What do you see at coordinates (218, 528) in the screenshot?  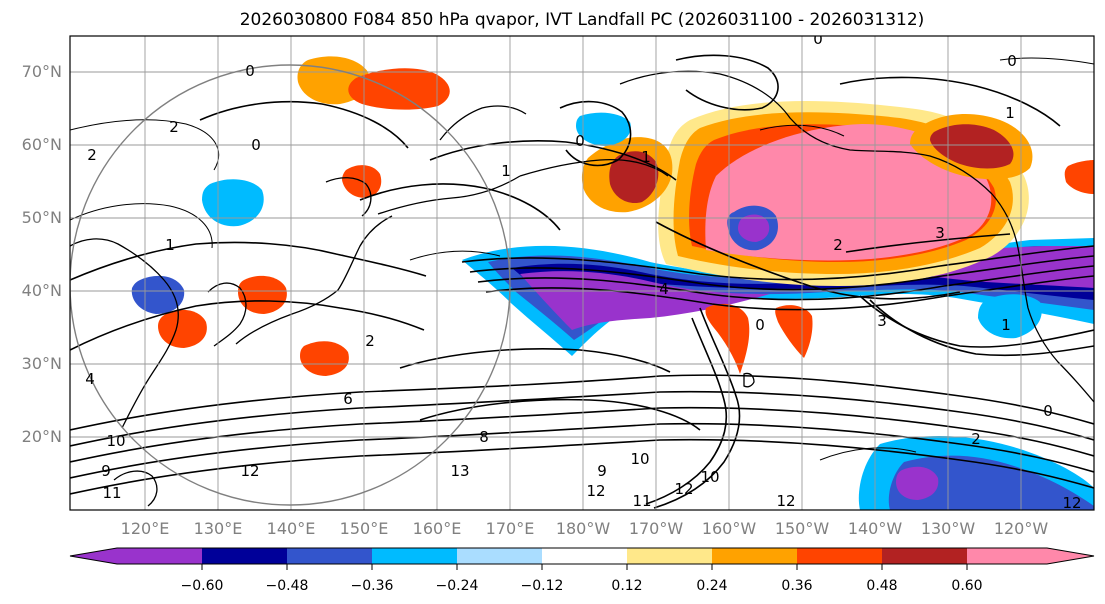 I see `lon-label-130e: 130°E` at bounding box center [218, 528].